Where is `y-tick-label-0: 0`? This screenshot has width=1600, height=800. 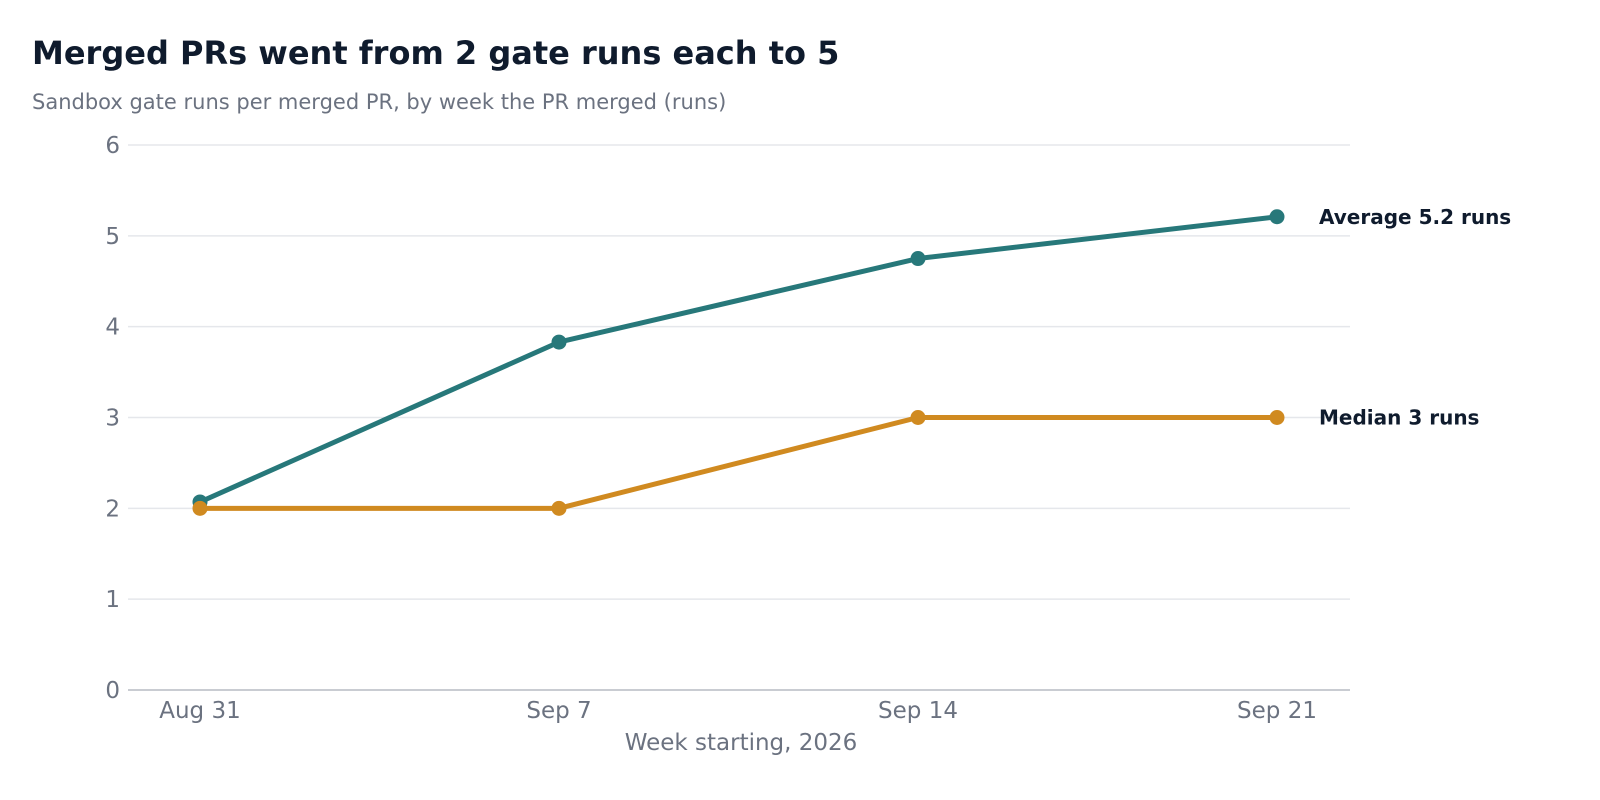
y-tick-label-0: 0 is located at coordinates (112, 691).